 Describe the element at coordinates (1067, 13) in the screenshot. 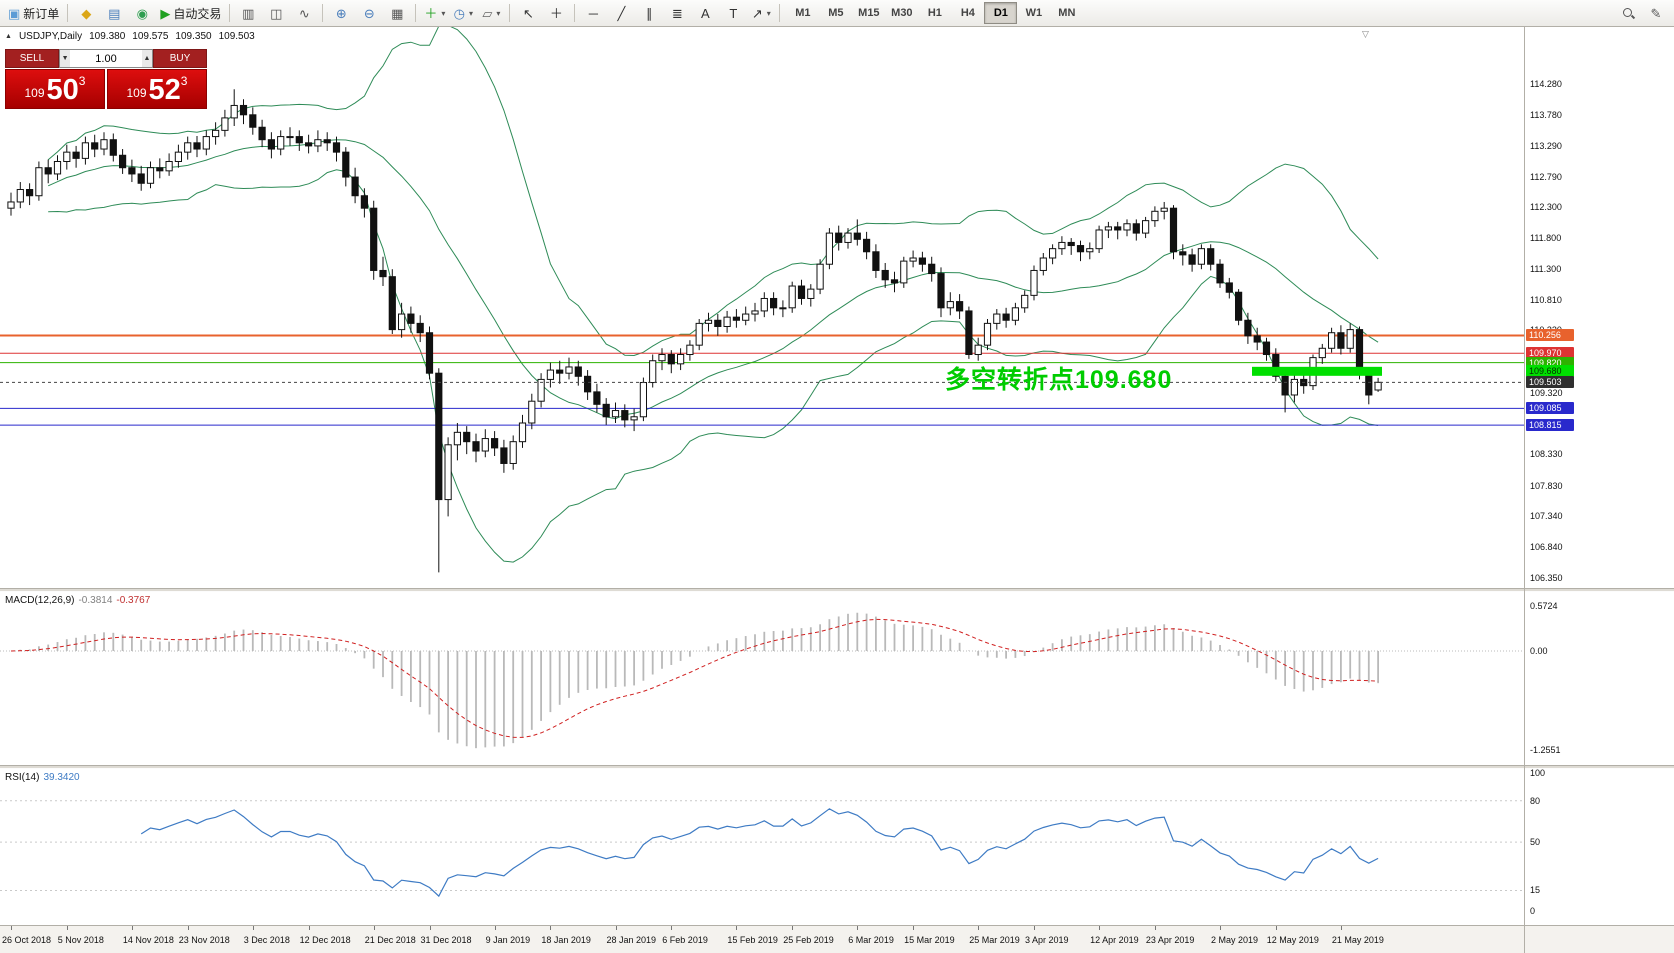

I see `timeframe-mn-button: MN` at that location.